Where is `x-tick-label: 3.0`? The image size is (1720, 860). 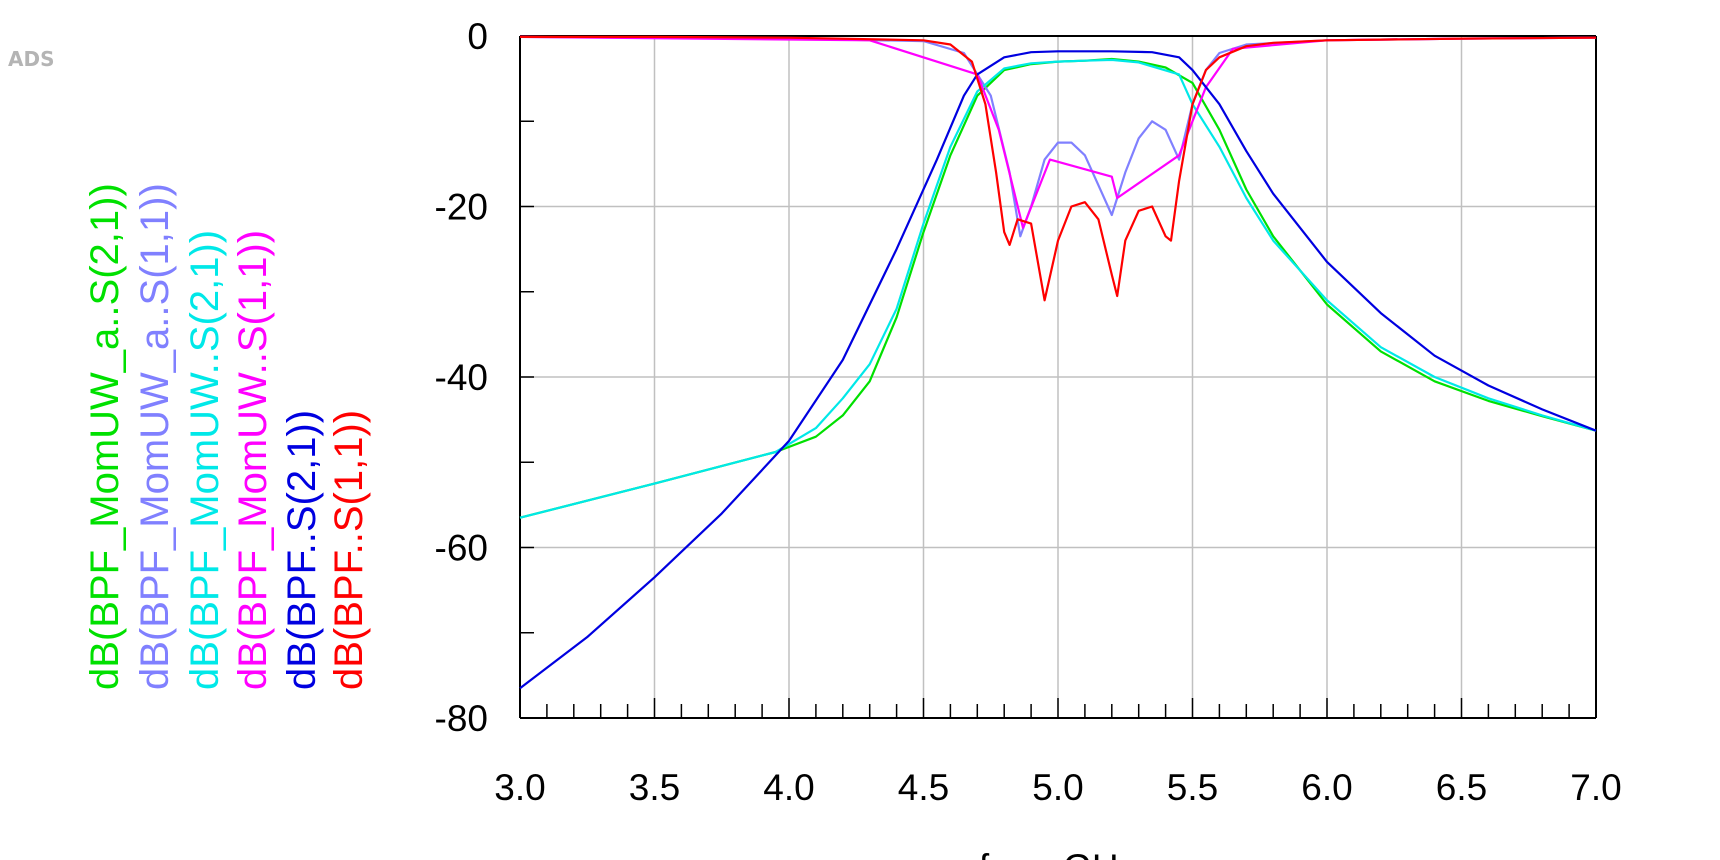
x-tick-label: 3.0 is located at coordinates (519, 787).